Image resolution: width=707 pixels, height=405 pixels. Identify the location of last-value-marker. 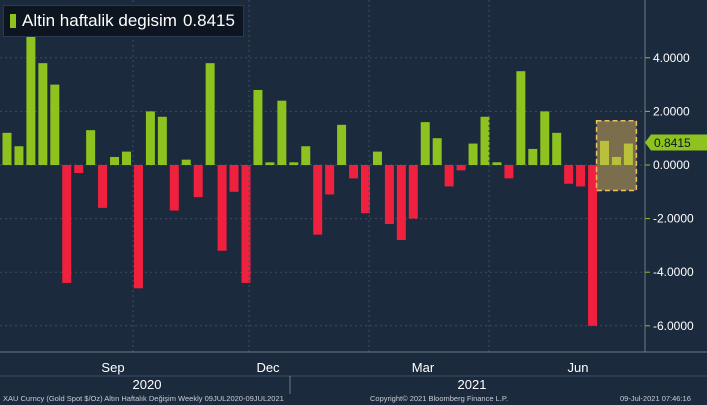
(676, 142).